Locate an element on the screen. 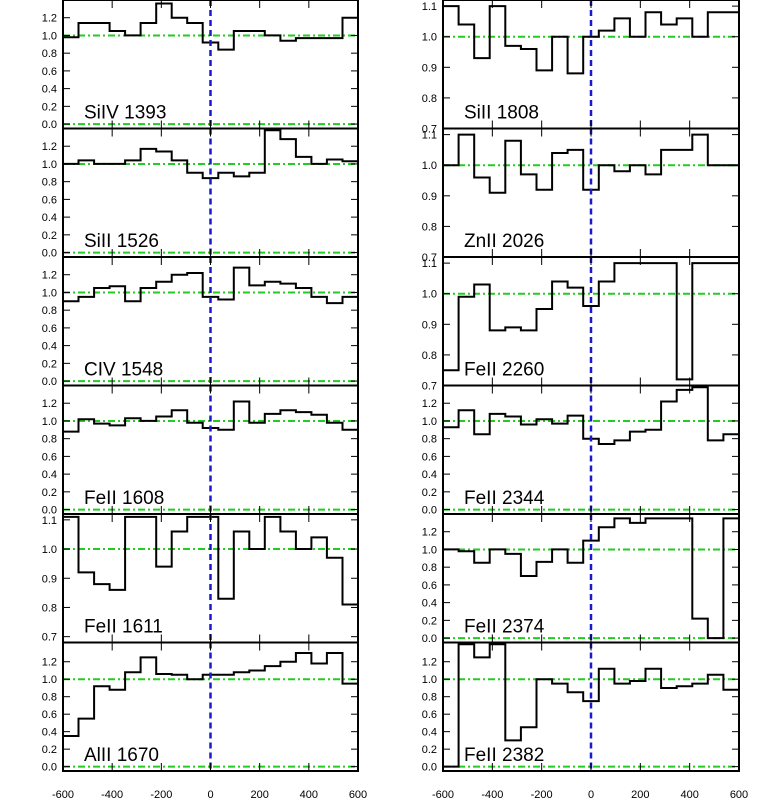 This screenshot has height=807, width=761. x-tick-label: 600 is located at coordinates (739, 795).